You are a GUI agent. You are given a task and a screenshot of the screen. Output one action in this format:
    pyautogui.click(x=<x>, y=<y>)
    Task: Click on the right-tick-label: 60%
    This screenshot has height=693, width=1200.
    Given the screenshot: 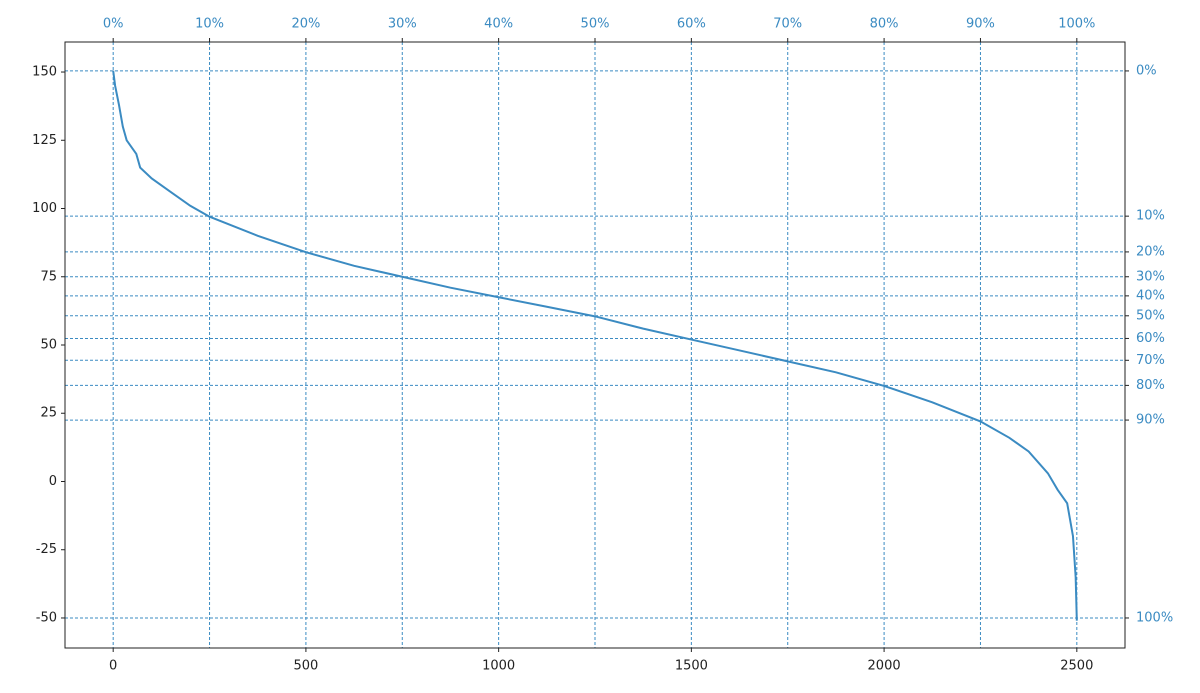 What is the action you would take?
    pyautogui.click(x=1150, y=338)
    